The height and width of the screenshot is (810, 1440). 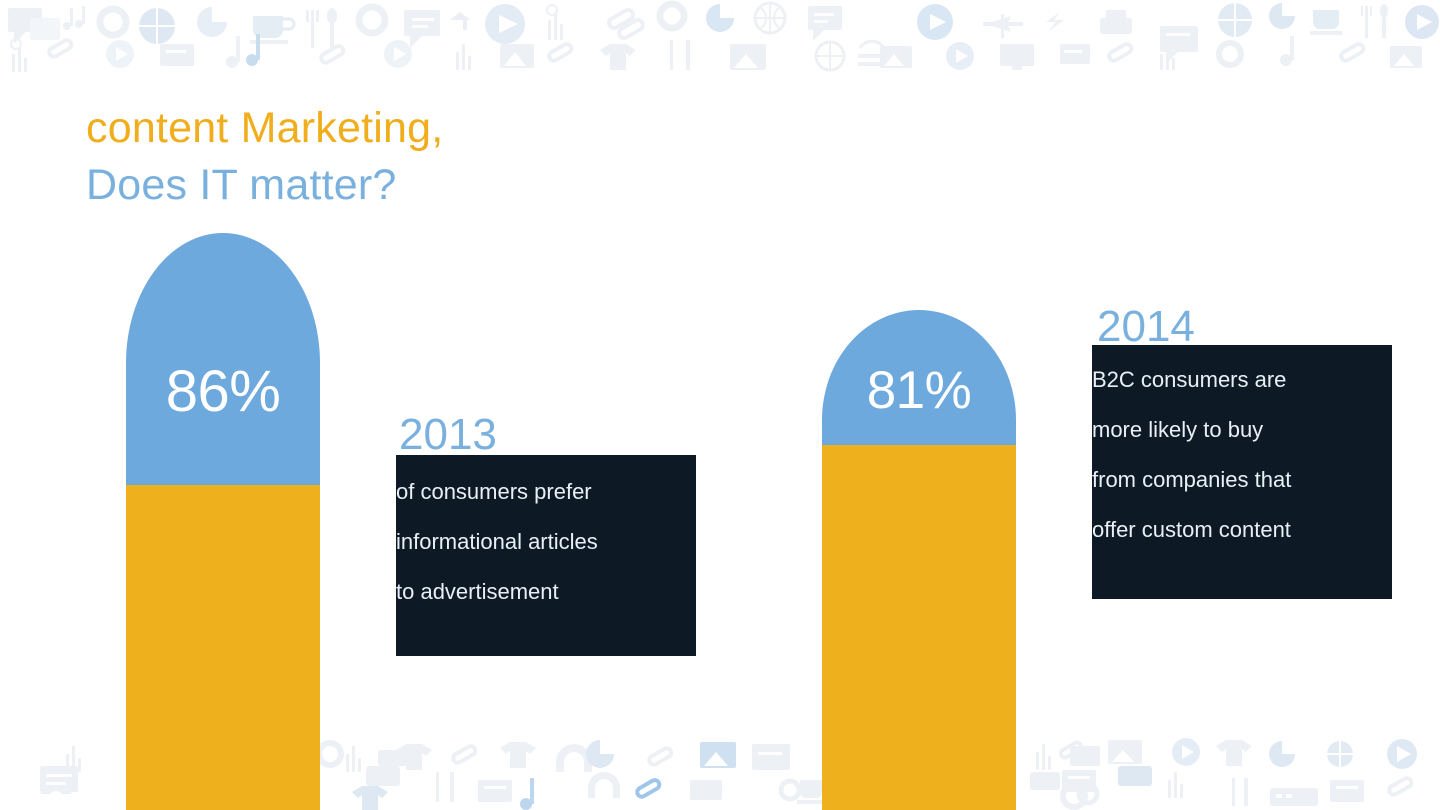 What do you see at coordinates (1003, 26) in the screenshot?
I see `airplane-icon` at bounding box center [1003, 26].